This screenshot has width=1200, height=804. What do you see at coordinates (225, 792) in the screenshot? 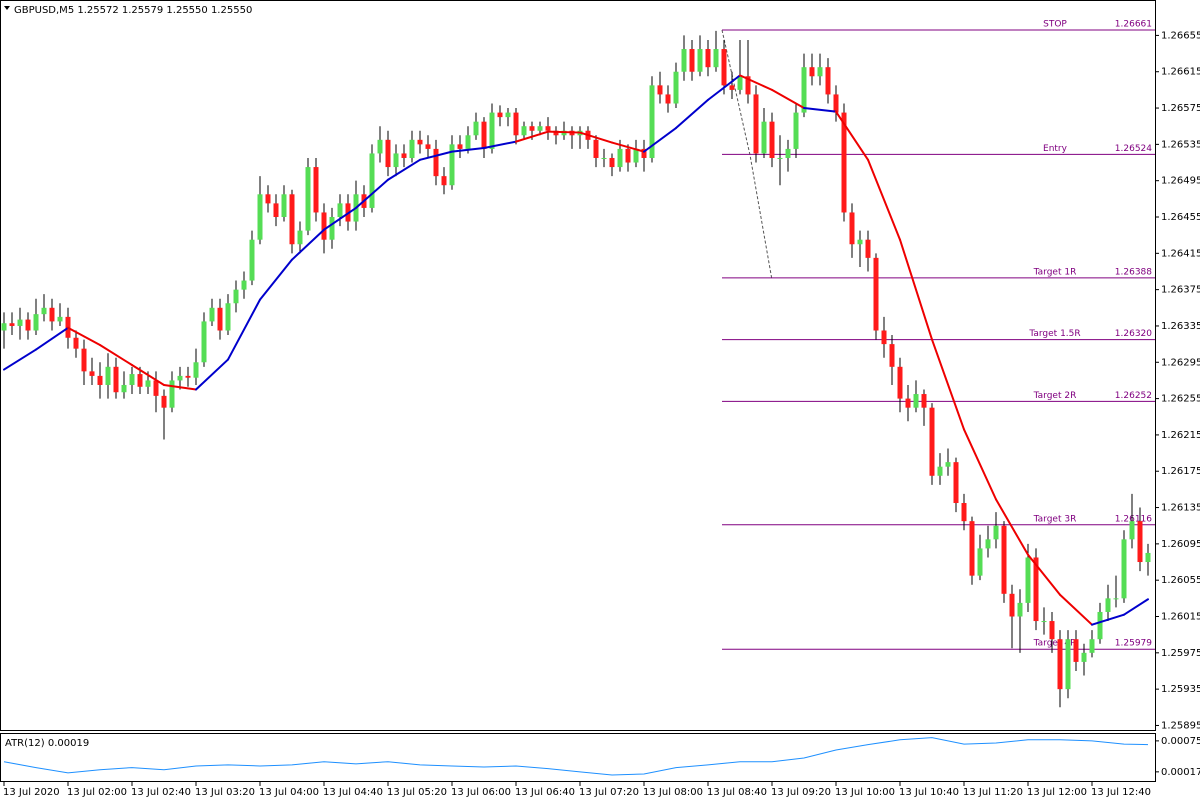
I see `x-tick-label: 13 Jul 03:20` at bounding box center [225, 792].